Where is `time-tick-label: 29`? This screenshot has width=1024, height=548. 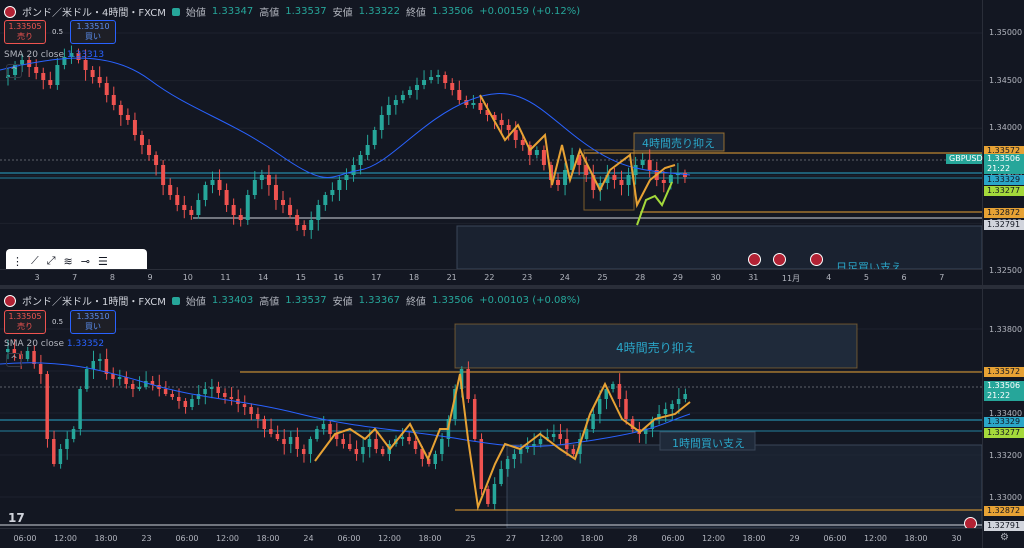
time-tick-label: 29 is located at coordinates (794, 538).